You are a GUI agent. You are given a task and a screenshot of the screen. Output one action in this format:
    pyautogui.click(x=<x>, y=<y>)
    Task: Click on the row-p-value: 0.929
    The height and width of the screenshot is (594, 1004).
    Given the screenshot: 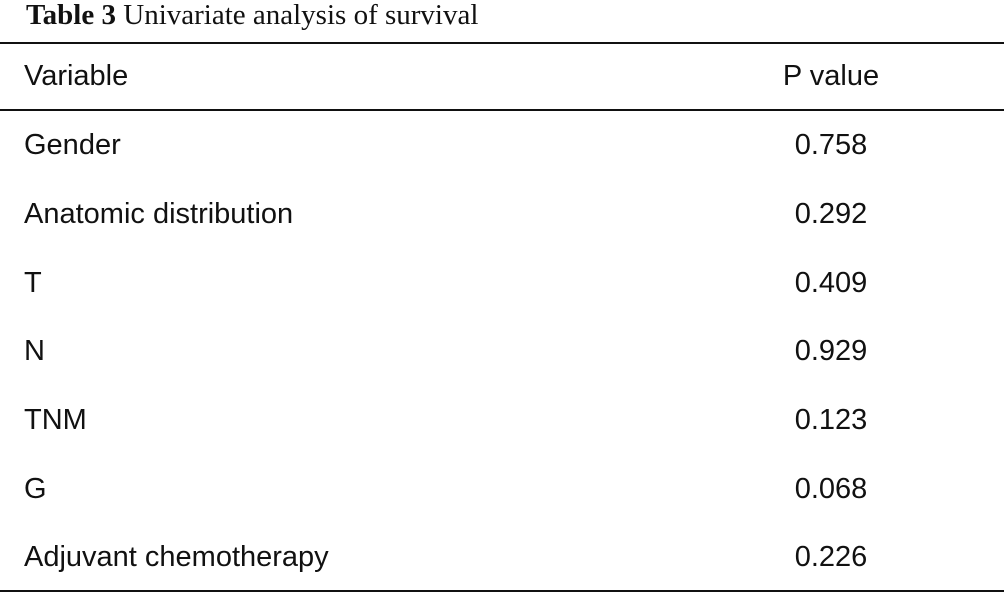 What is the action you would take?
    pyautogui.click(x=831, y=351)
    